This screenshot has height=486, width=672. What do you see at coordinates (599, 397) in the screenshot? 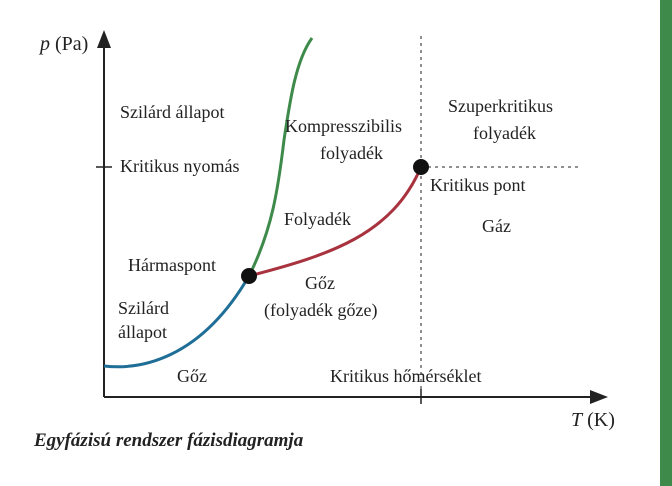
I see `x-axis-arrowhead` at bounding box center [599, 397].